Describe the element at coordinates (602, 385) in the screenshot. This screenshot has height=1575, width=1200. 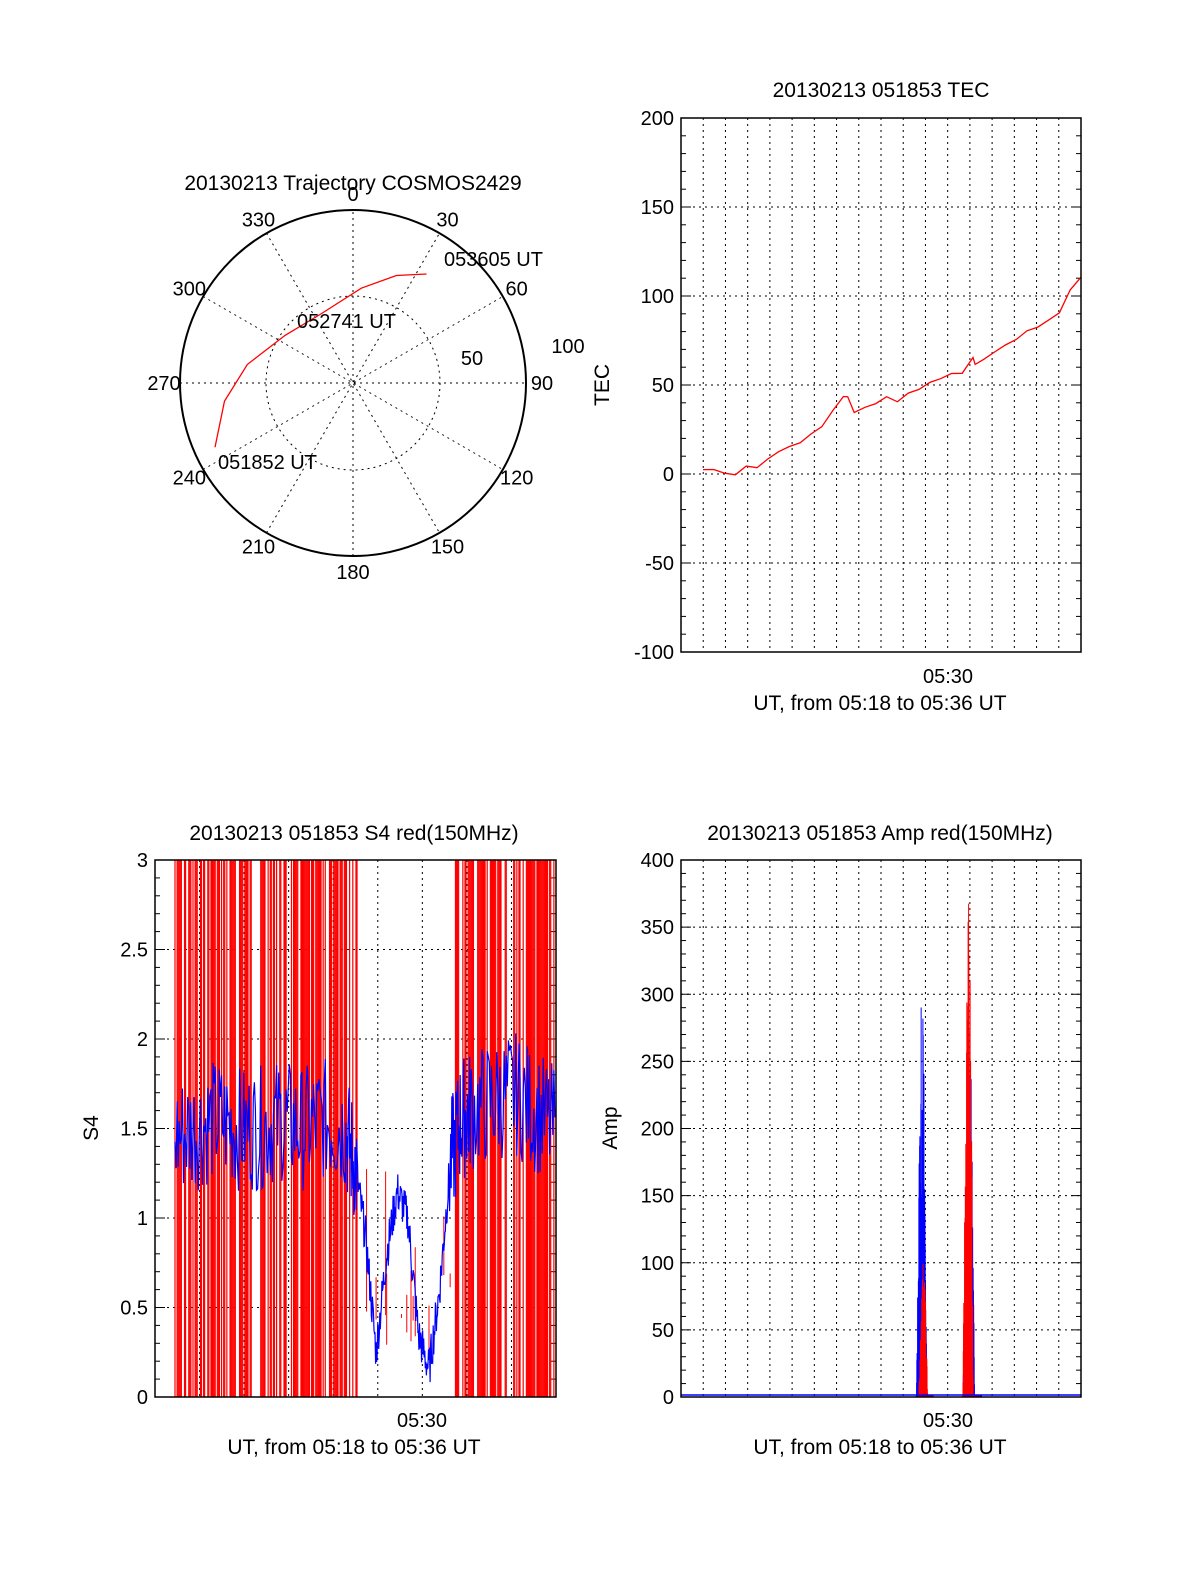
I see `tec-y-axis-label: TEC` at that location.